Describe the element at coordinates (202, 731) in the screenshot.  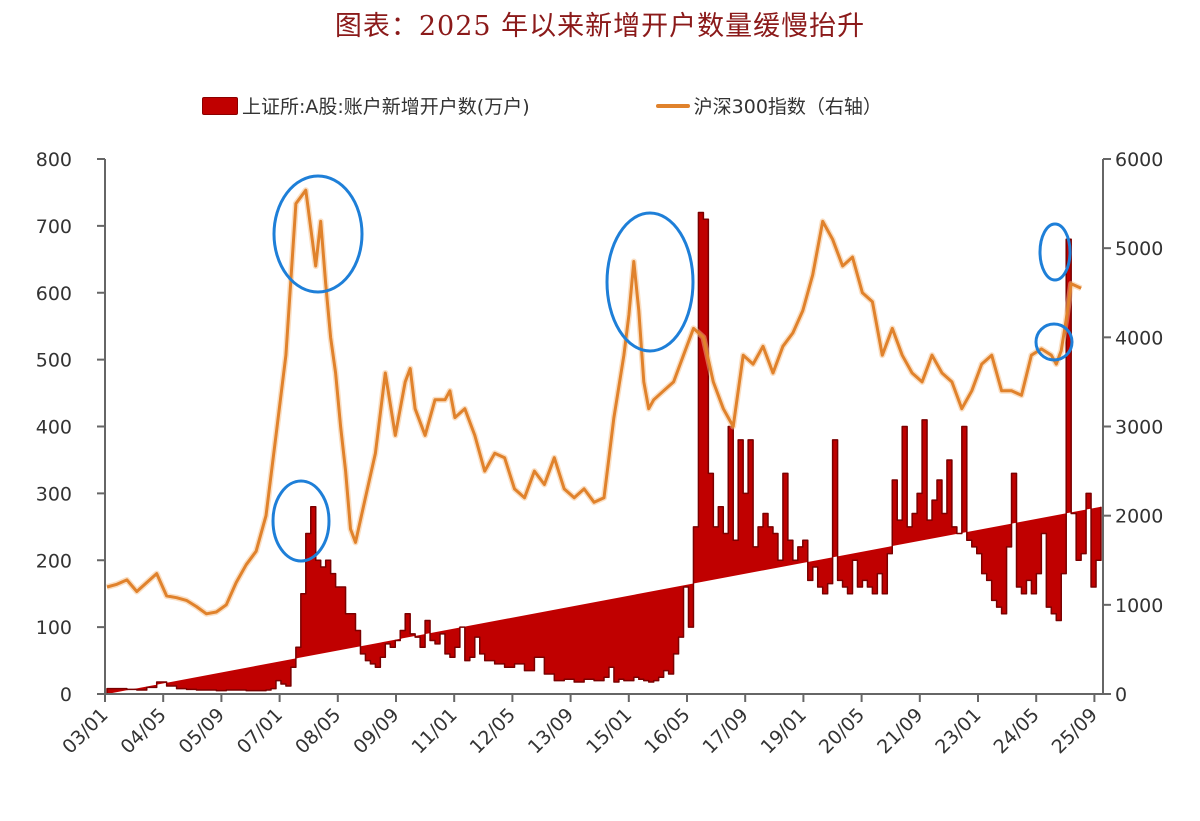
I see `svg-text: 05/09` at that location.